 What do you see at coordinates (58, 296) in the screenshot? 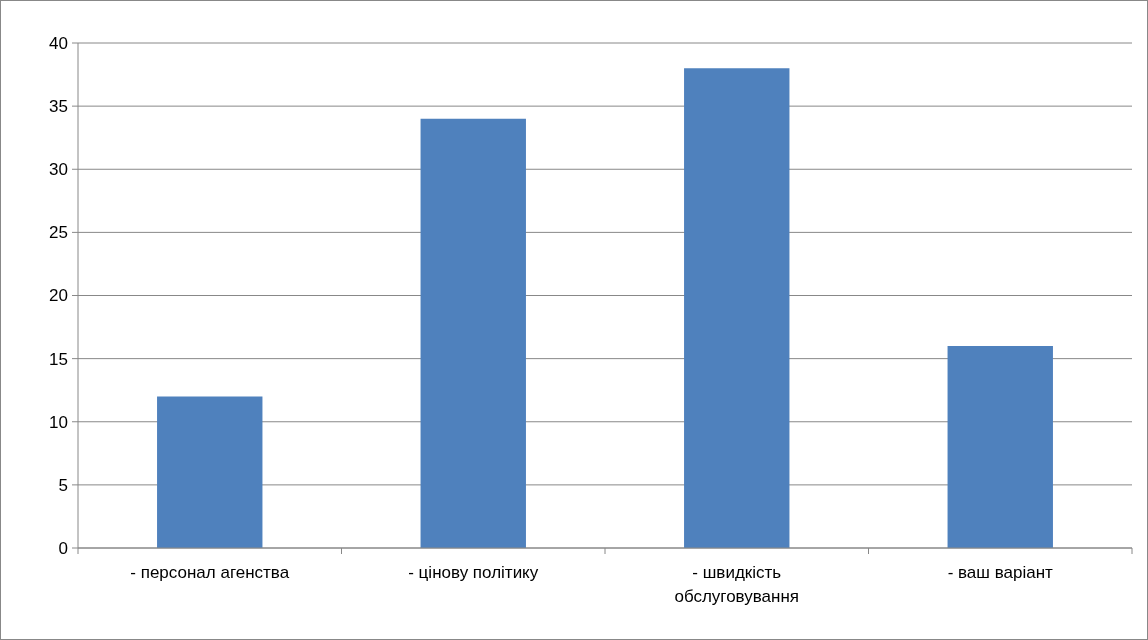
I see `y-tick-label: 20` at bounding box center [58, 296].